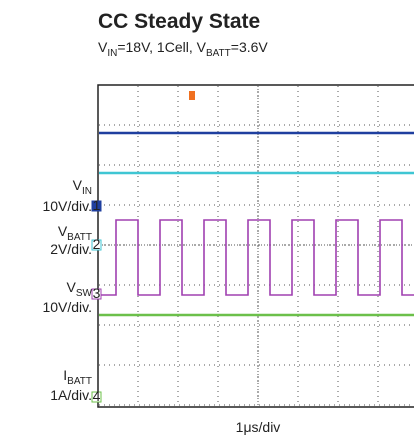 This screenshot has height=441, width=414. What do you see at coordinates (103, 47) in the screenshot?
I see `subtitle-part: V` at bounding box center [103, 47].